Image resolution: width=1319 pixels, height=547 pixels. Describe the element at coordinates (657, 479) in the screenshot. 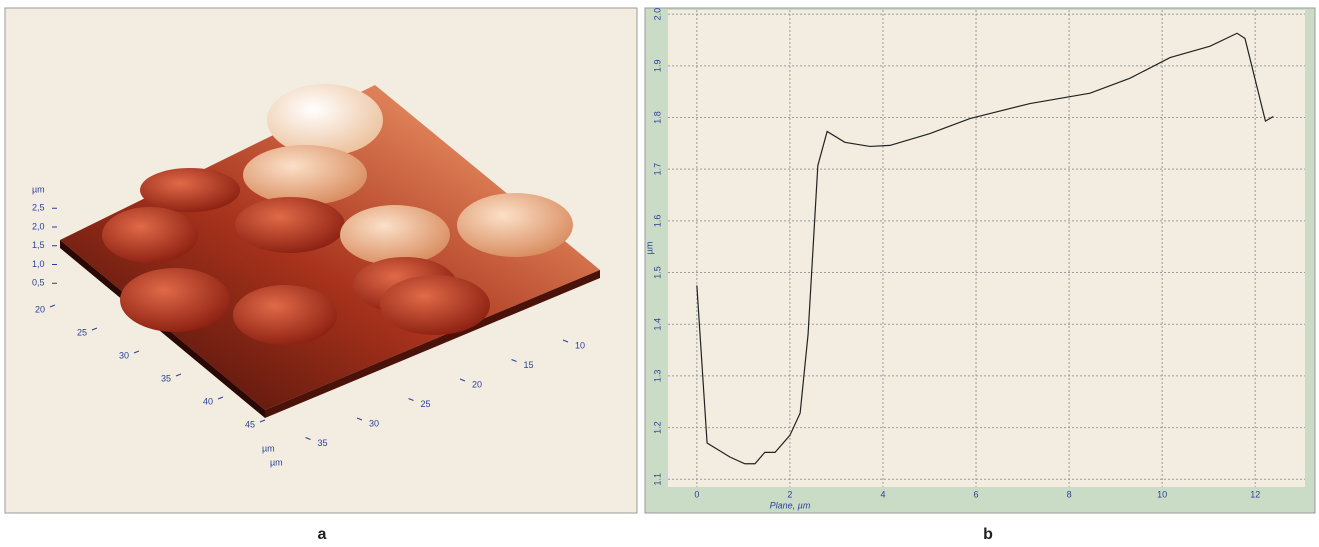

I see `y-tick-label: 1.1` at that location.